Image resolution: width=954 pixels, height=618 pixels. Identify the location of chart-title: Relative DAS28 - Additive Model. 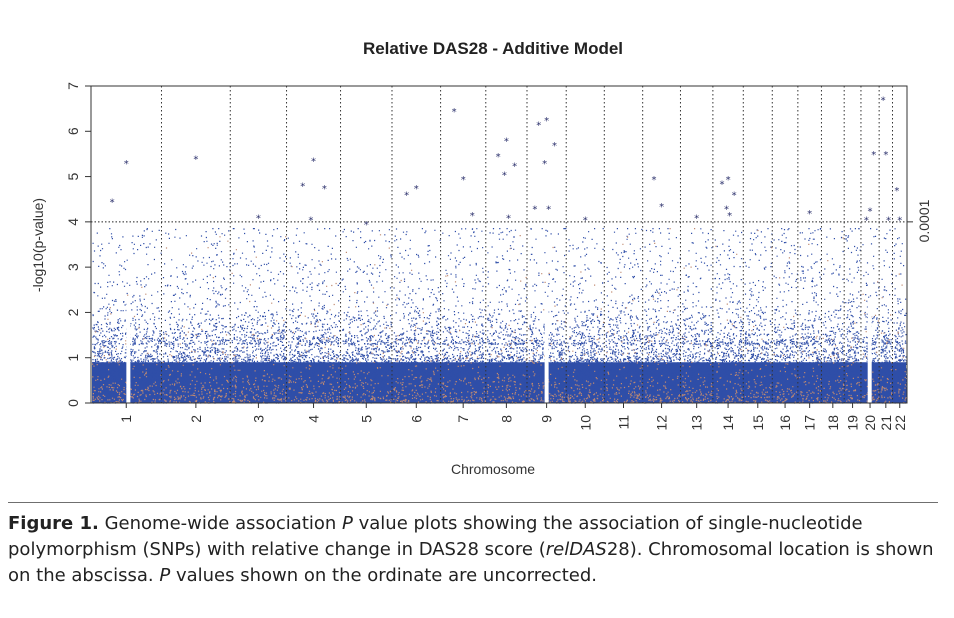
(493, 48).